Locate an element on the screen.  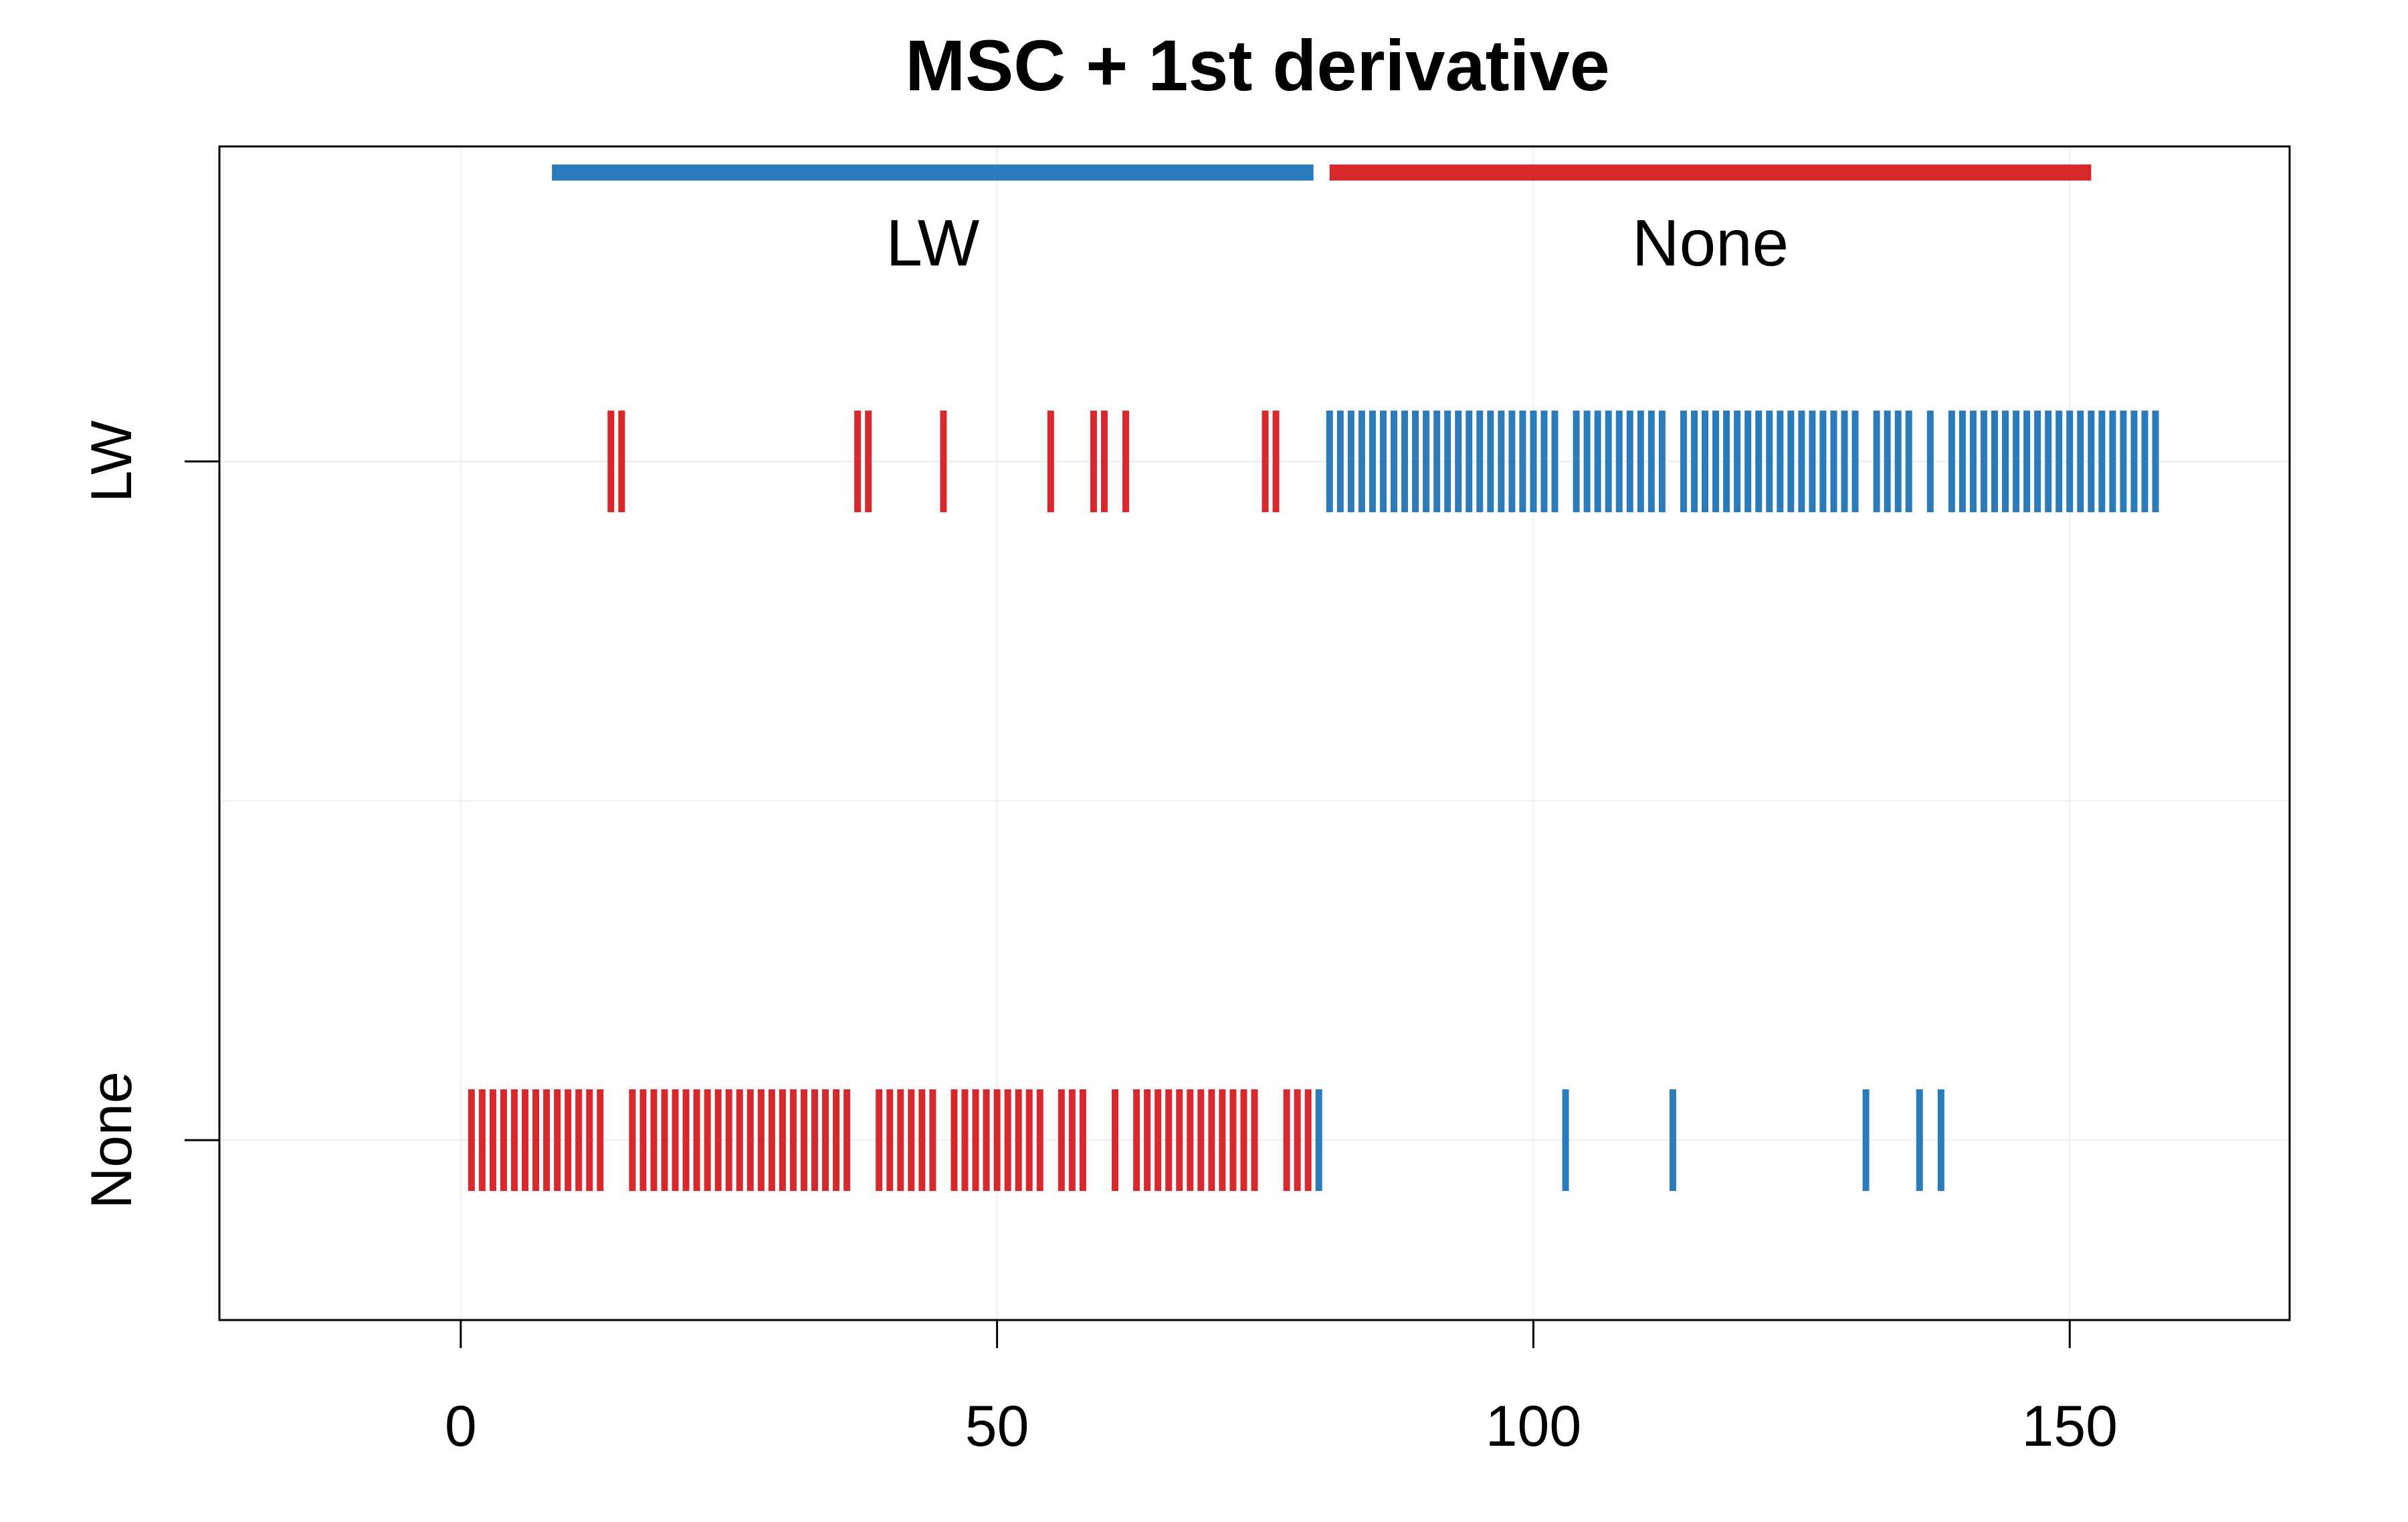
x-tick-label: 100 is located at coordinates (1534, 1426).